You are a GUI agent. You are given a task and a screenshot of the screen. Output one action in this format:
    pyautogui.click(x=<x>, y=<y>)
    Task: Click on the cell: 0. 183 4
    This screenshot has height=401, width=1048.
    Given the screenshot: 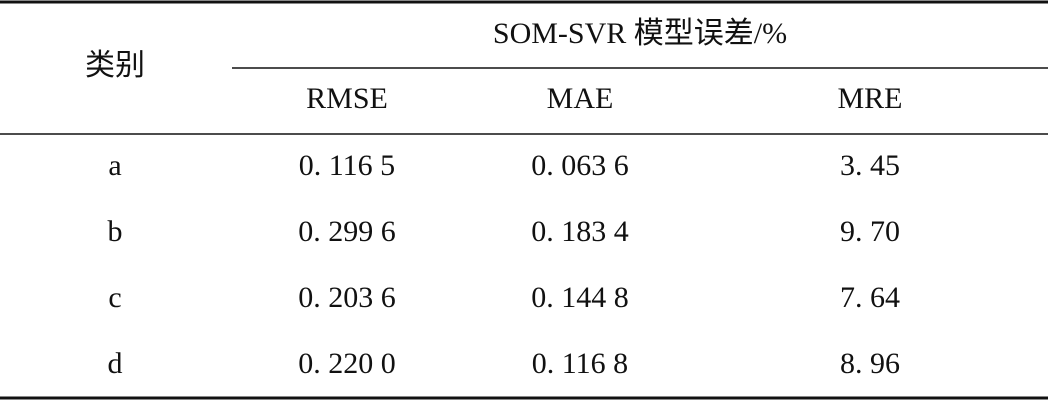 What is the action you would take?
    pyautogui.click(x=580, y=231)
    